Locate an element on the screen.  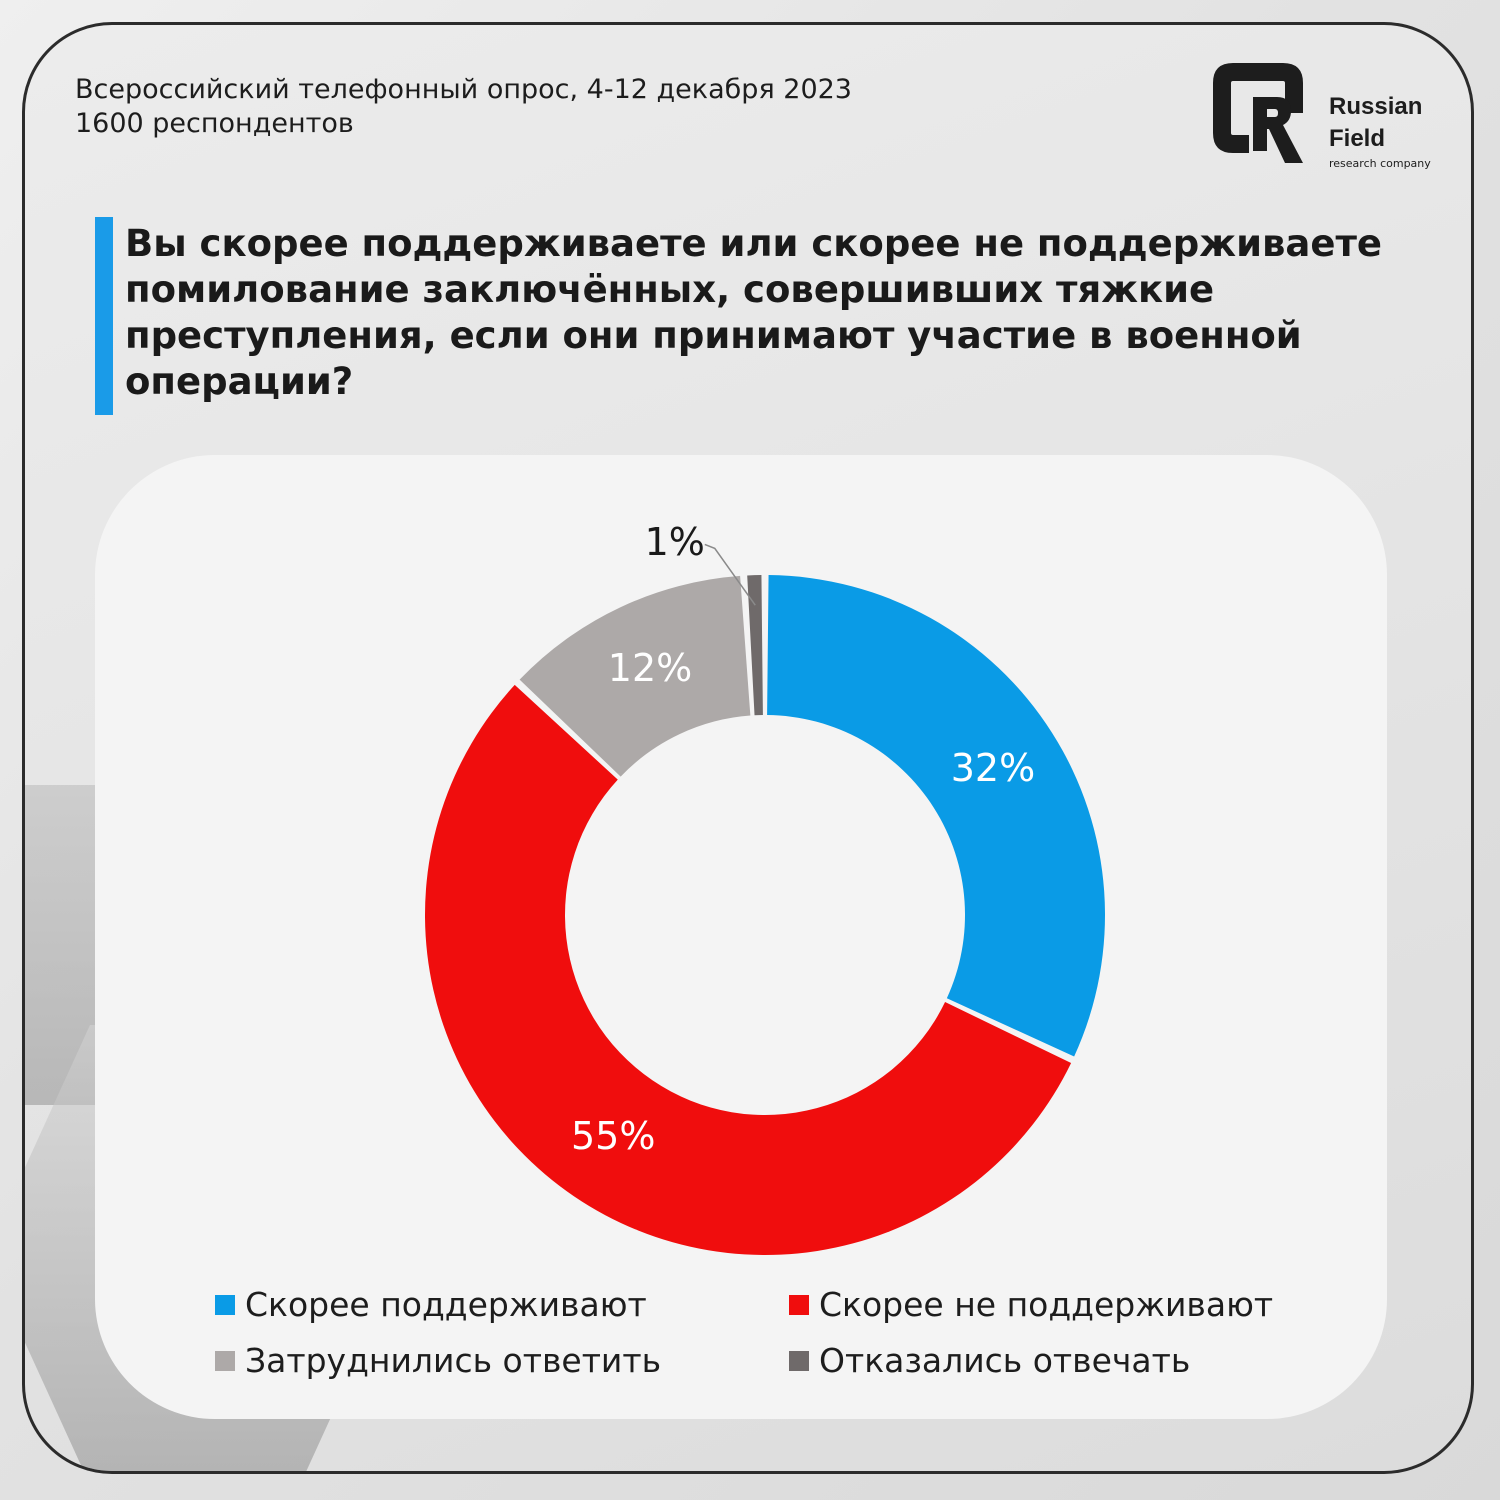
survey-respondents: 1600 респондентов is located at coordinates (214, 123).